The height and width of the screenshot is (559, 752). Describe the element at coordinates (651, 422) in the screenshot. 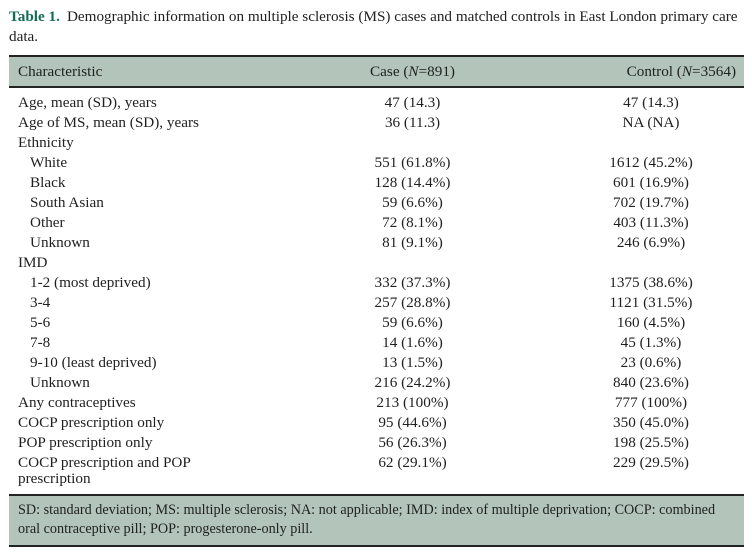

I see `control-value: 350 (45.0%)` at that location.